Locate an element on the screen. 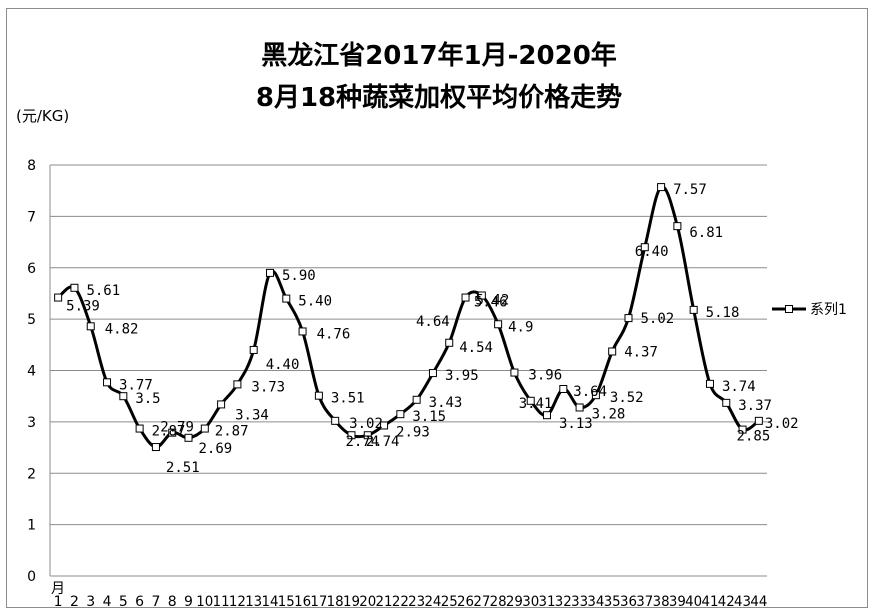 The image size is (878, 616). x-tick-label: 8 is located at coordinates (172, 602).